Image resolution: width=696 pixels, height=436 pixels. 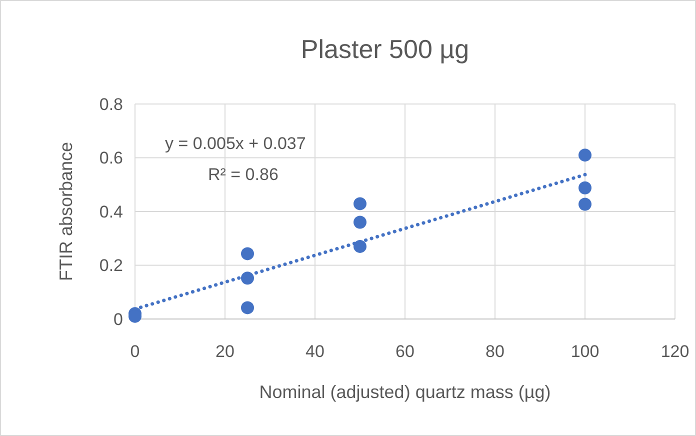 What do you see at coordinates (235, 143) in the screenshot?
I see `annotation: y = 0.005x + 0.037` at bounding box center [235, 143].